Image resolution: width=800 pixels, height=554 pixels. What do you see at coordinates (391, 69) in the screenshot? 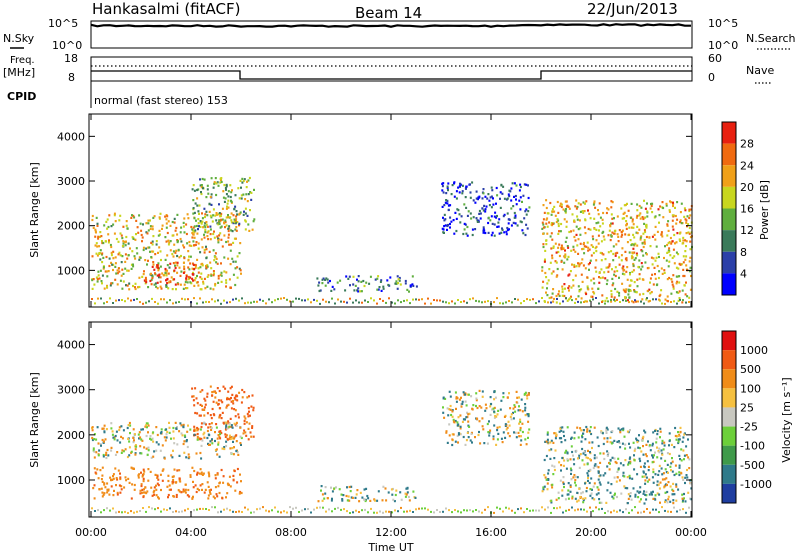
I see `freq-frame` at bounding box center [391, 69].